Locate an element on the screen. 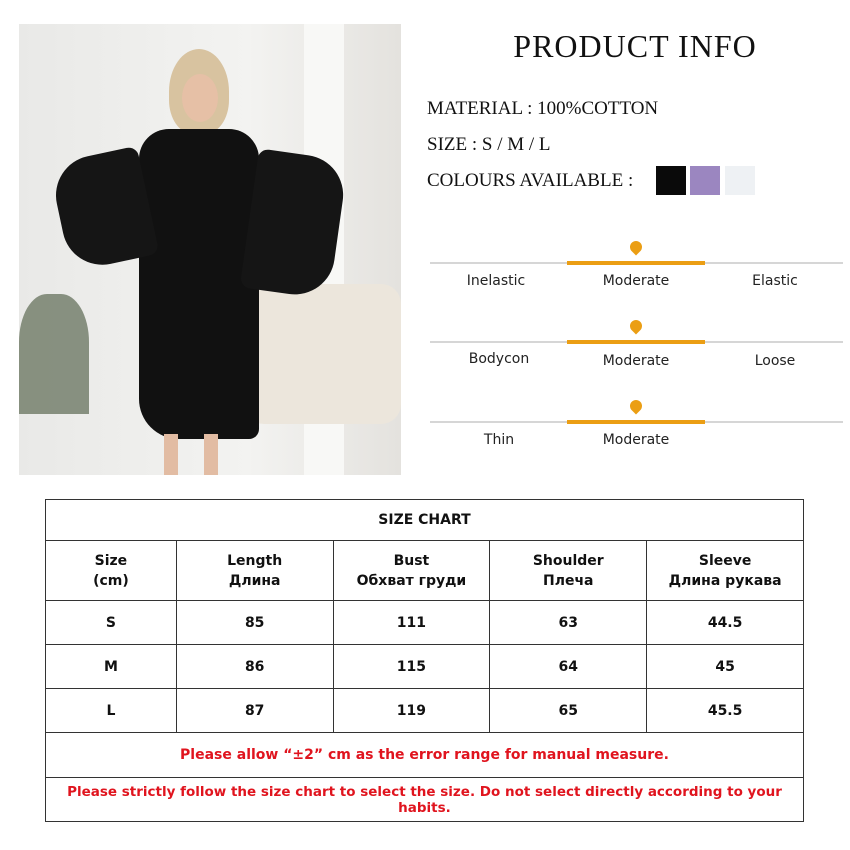 The height and width of the screenshot is (850, 850). page-title: PRODUCT INFO is located at coordinates (635, 46).